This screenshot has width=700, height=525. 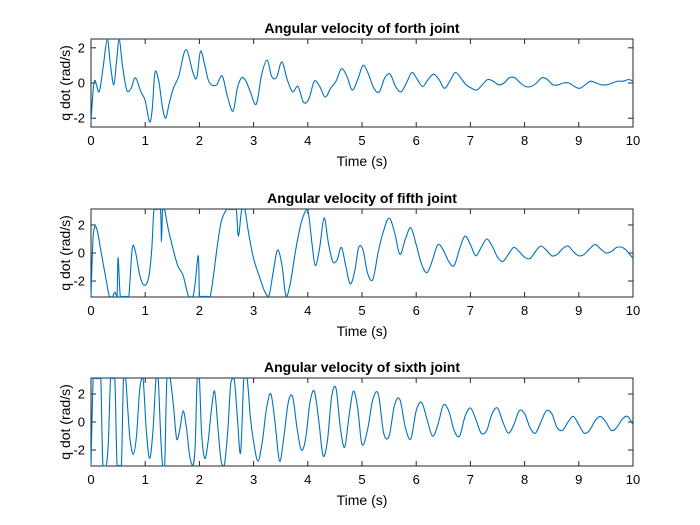 What do you see at coordinates (362, 198) in the screenshot?
I see `plot-title: Angular velocity of fifth joint` at bounding box center [362, 198].